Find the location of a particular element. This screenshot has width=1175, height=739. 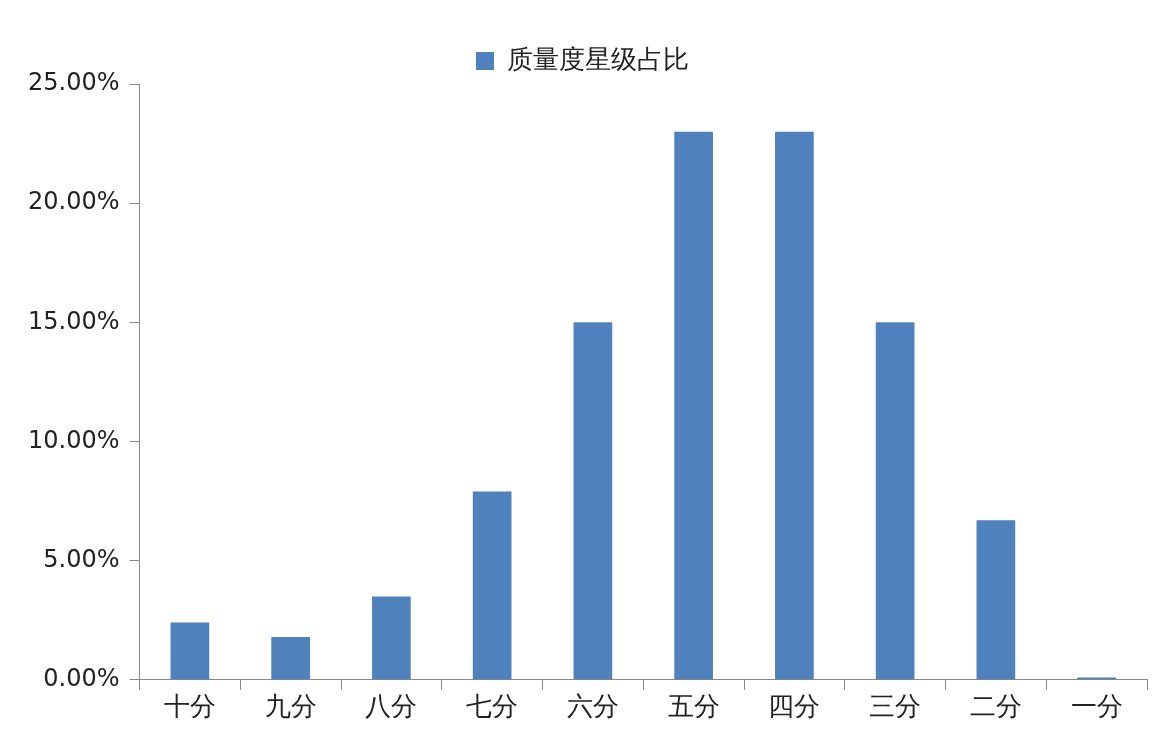

x-tick-label: 七分 is located at coordinates (492, 706).